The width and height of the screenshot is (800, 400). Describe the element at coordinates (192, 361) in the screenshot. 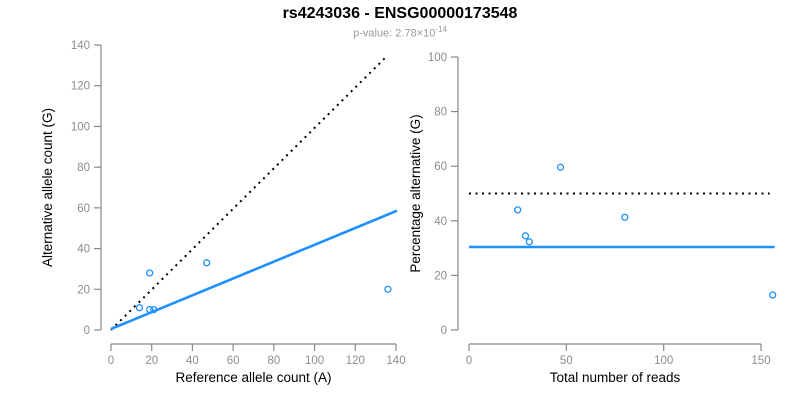

I see `x-tick-label: 40` at that location.